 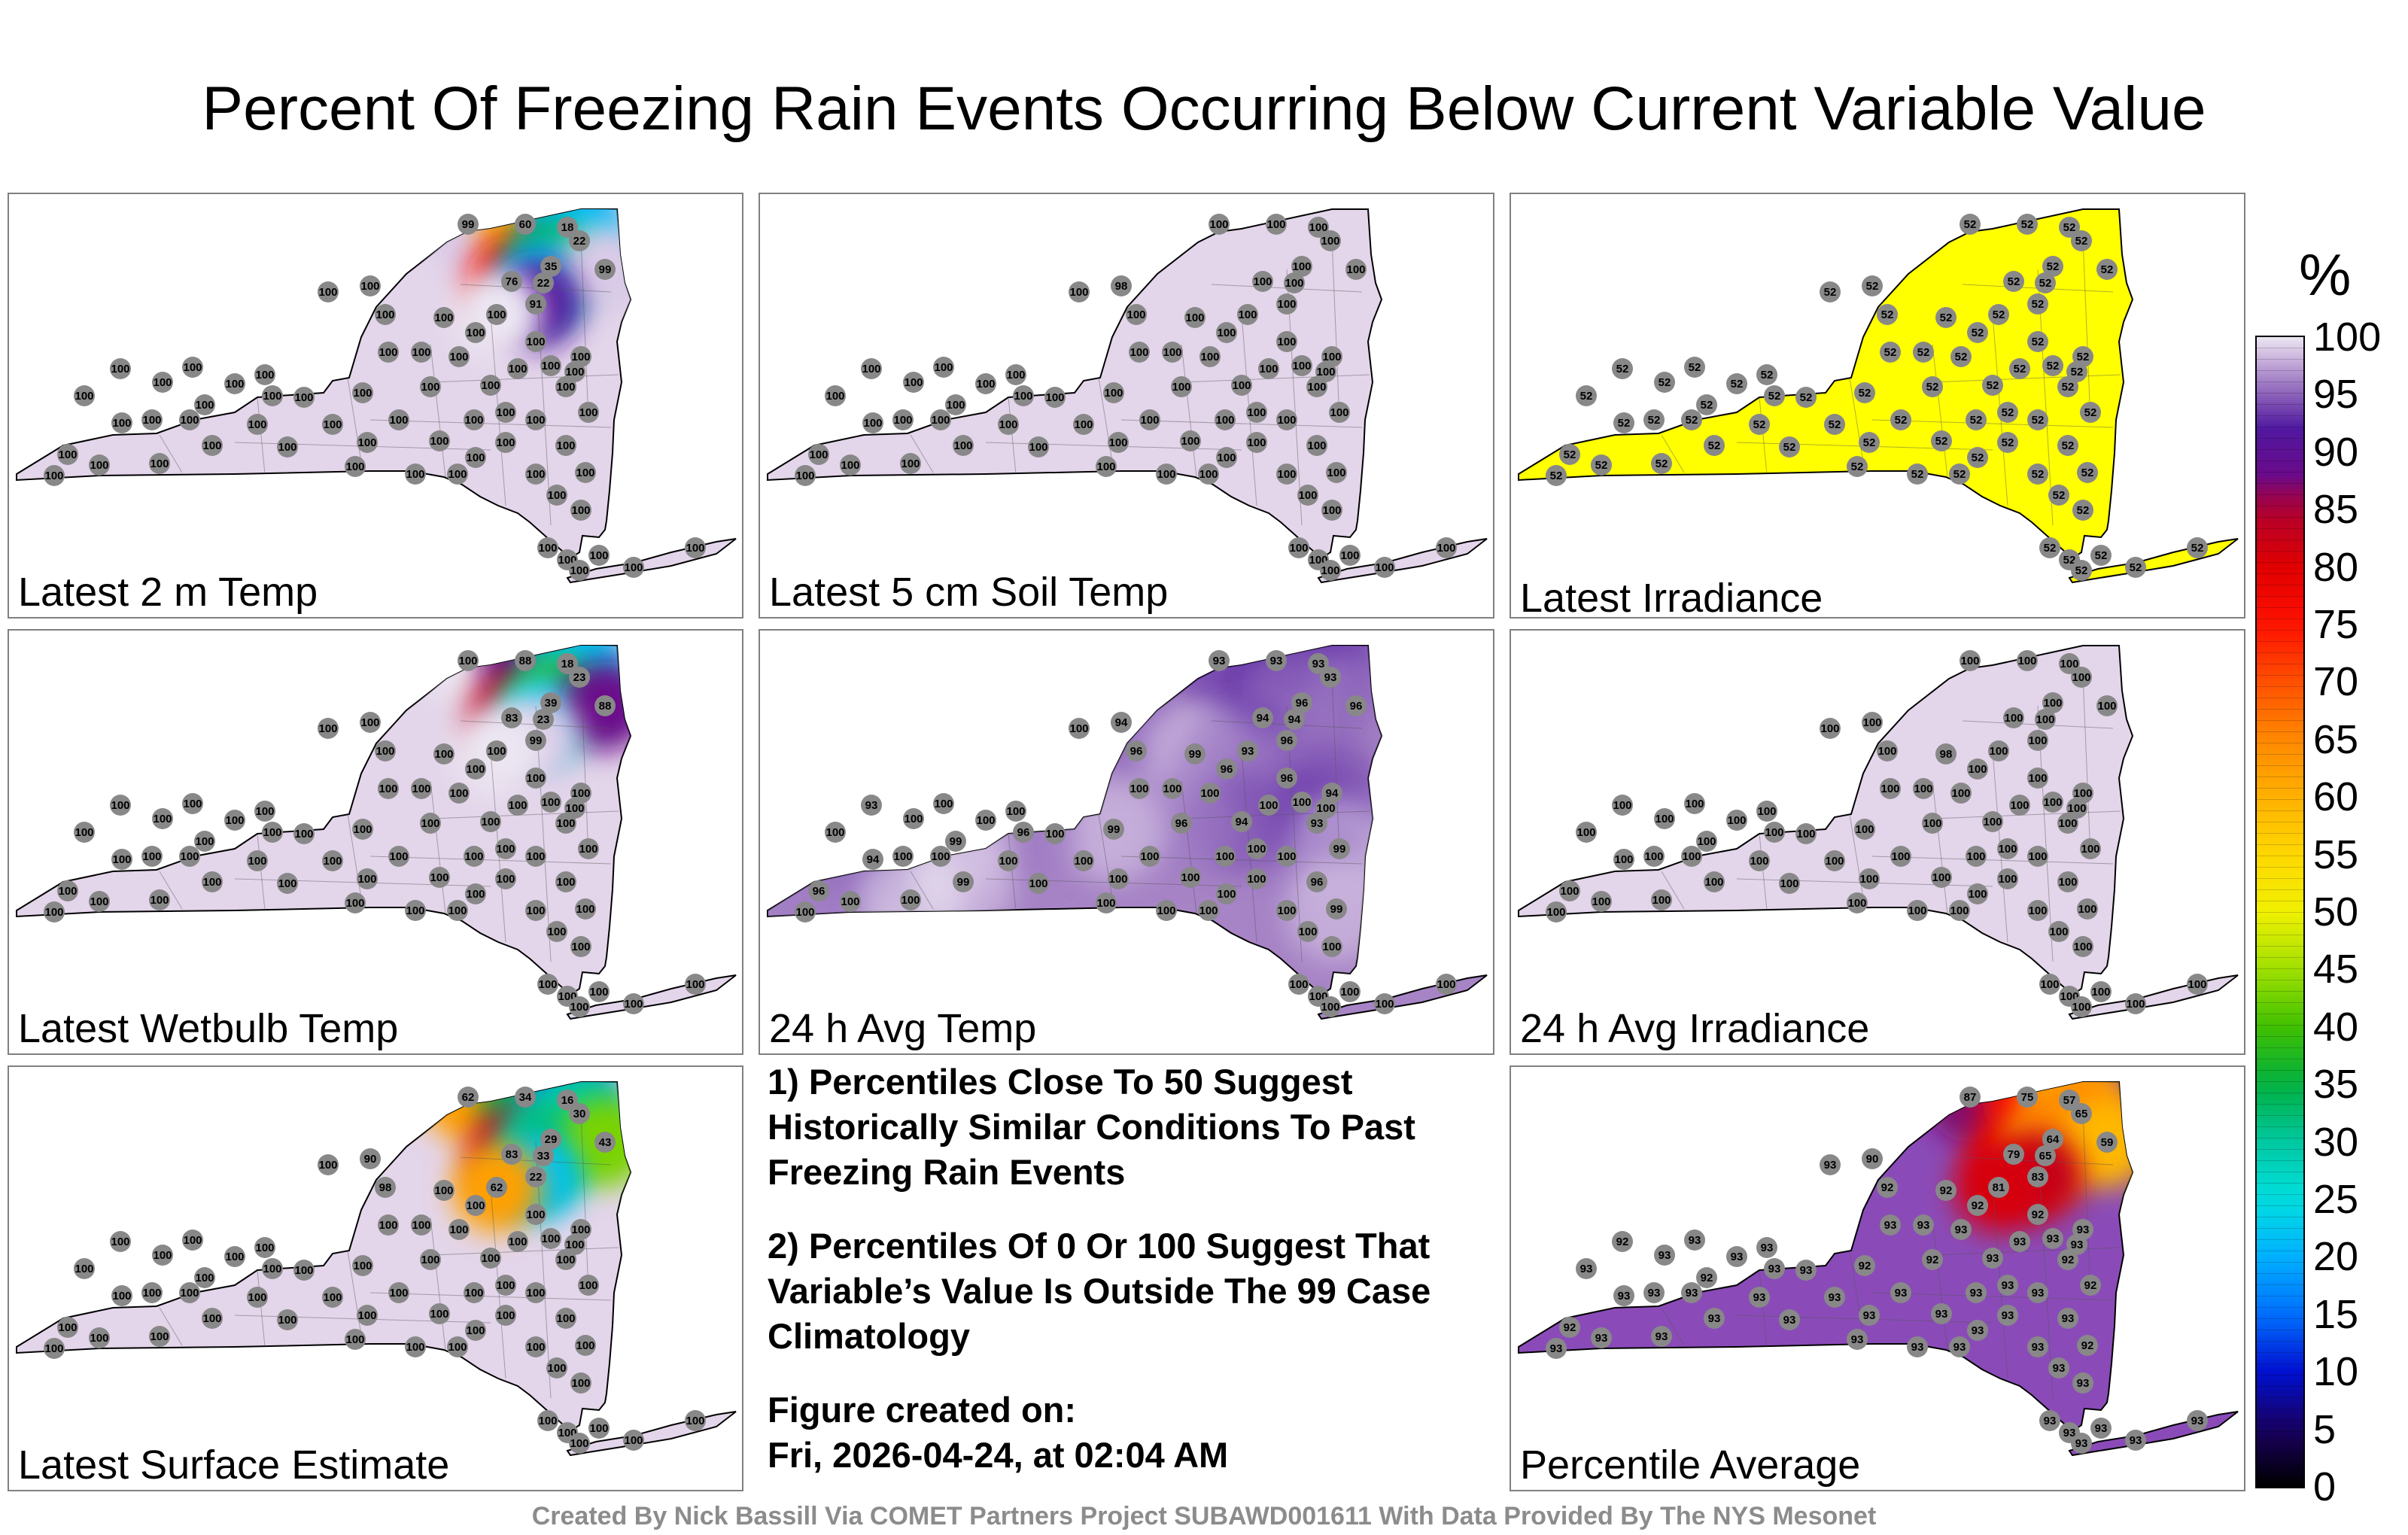 What do you see at coordinates (605, 705) in the screenshot?
I see `station-marker: 88` at bounding box center [605, 705].